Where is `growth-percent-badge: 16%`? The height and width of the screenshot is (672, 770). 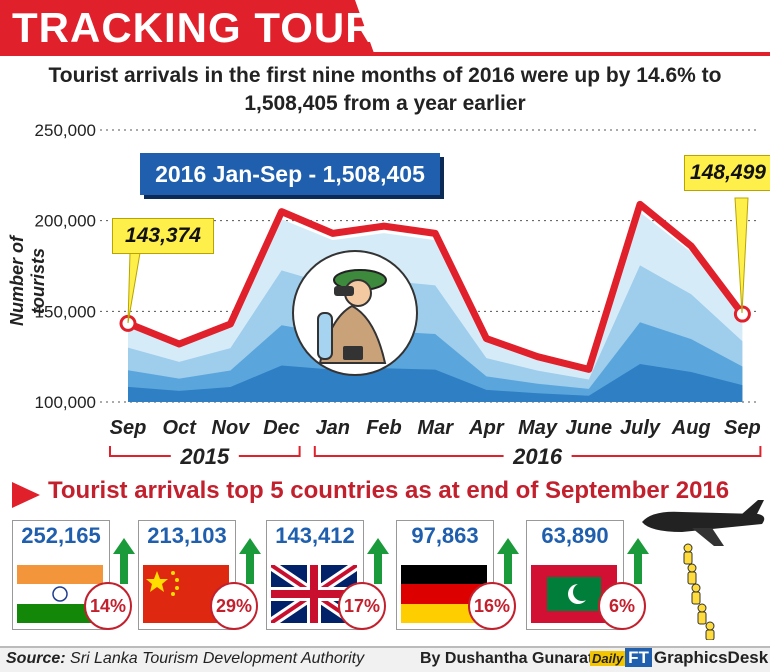 growth-percent-badge: 16% is located at coordinates (492, 606).